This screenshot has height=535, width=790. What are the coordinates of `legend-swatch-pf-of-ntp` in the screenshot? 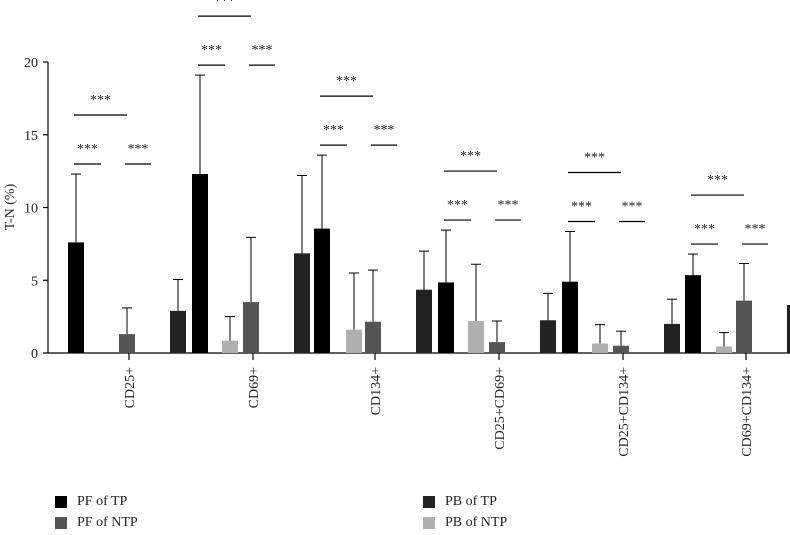 It's located at (61, 523).